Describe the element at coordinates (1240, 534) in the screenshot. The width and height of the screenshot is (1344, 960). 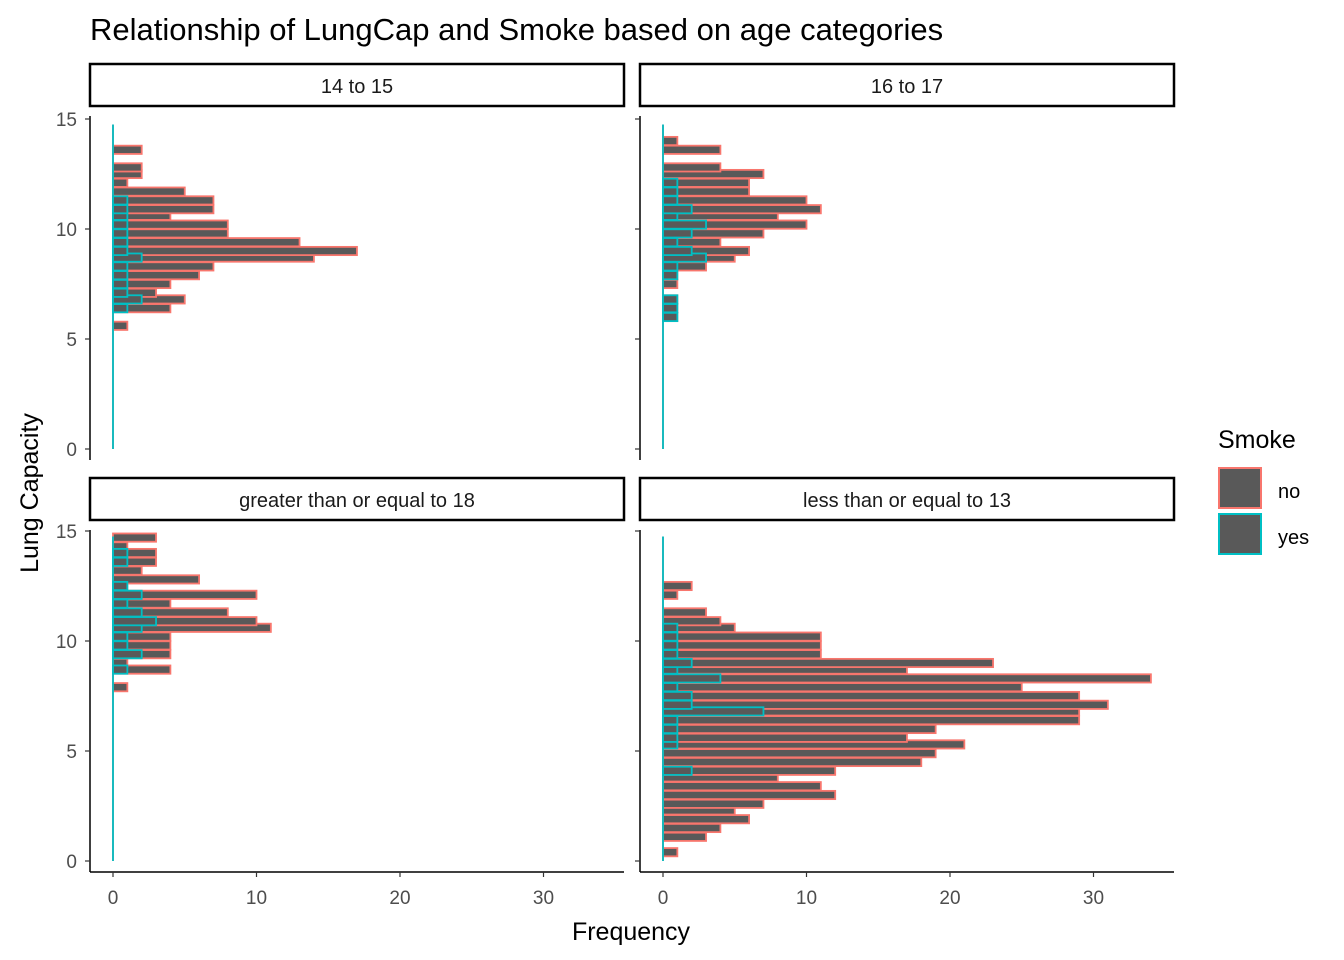
I see `legend-key-yes` at that location.